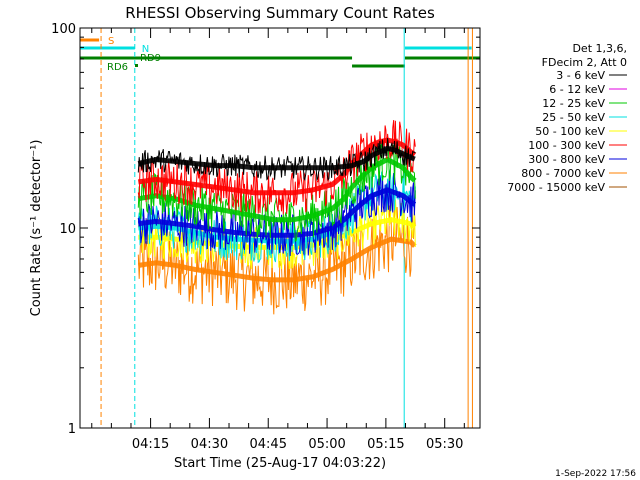  What do you see at coordinates (385, 444) in the screenshot?
I see `x-tick-label-4: 05:15` at bounding box center [385, 444].